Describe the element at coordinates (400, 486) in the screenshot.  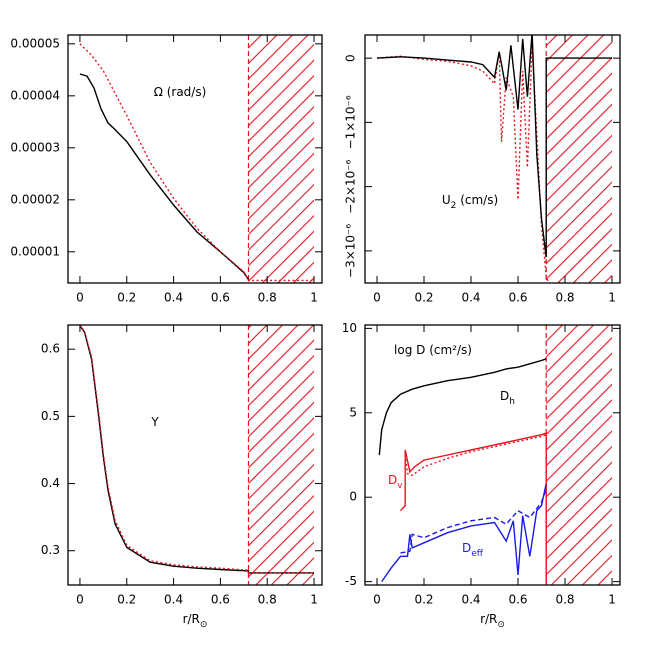
I see `curve-label-sub: v` at that location.